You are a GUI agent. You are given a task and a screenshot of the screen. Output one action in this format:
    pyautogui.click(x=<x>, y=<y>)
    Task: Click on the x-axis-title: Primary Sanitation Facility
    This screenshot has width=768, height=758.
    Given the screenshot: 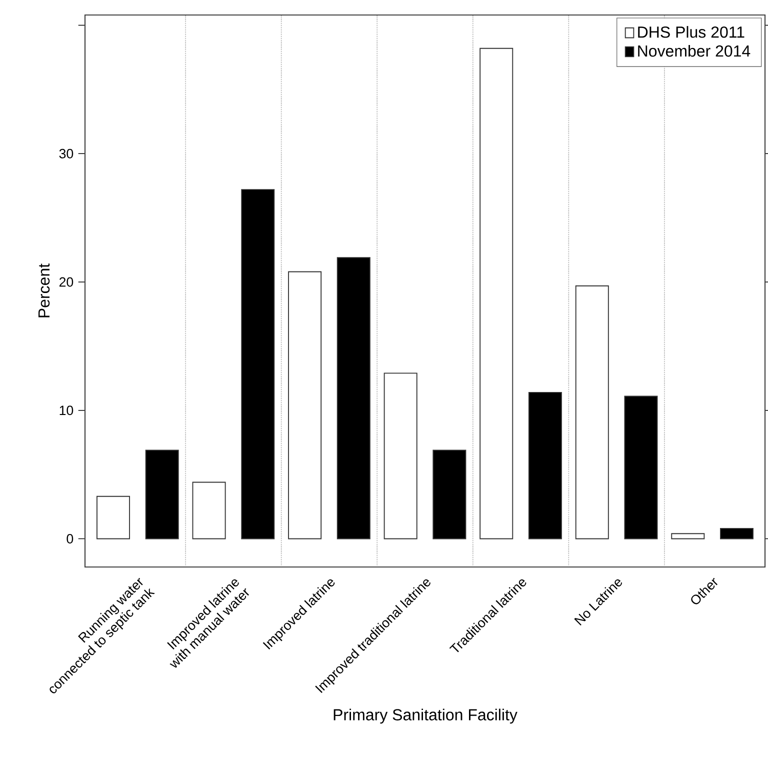 What is the action you would take?
    pyautogui.click(x=426, y=716)
    